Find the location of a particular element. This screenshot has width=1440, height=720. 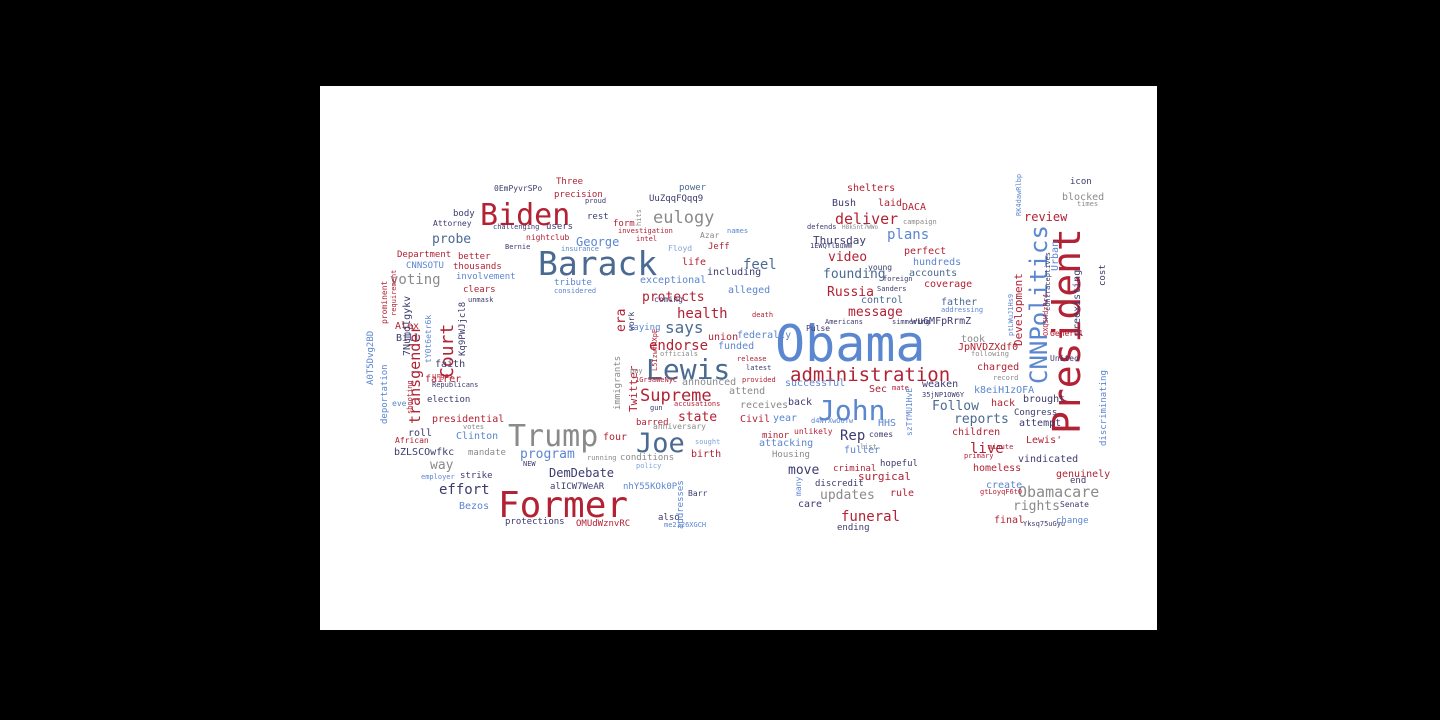

word-barred: barred is located at coordinates (652, 423).